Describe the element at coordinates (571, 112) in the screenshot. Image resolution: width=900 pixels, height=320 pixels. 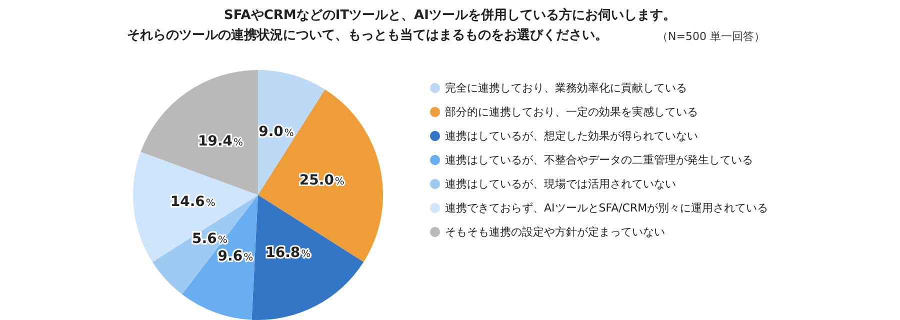
I see `legend-label: 部分的に連携しており、一定の効果を実感している` at that location.